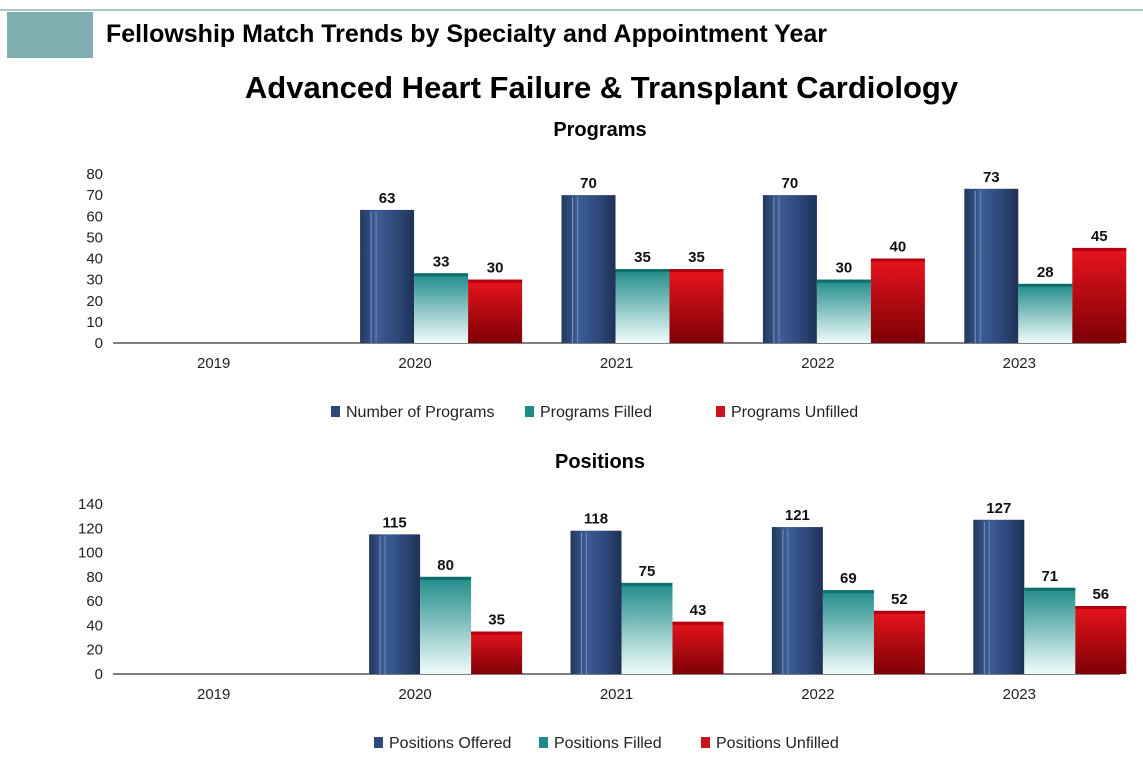 Image resolution: width=1143 pixels, height=766 pixels. What do you see at coordinates (441, 261) in the screenshot?
I see `data-label: 33` at bounding box center [441, 261].